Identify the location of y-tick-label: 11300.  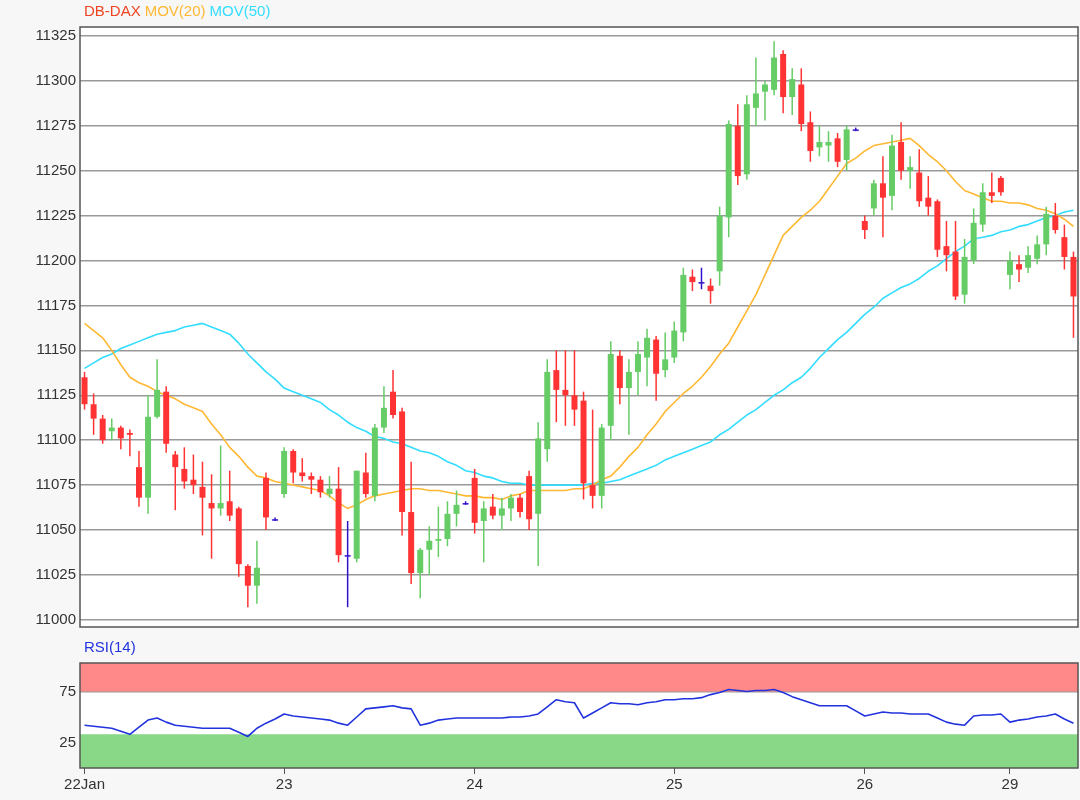
(55, 80).